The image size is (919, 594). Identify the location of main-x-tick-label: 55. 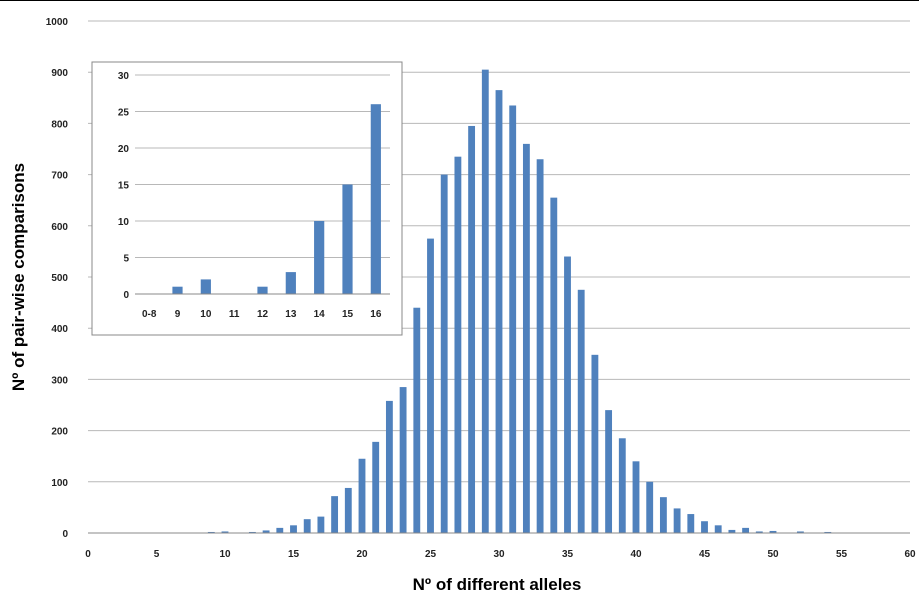
(842, 554).